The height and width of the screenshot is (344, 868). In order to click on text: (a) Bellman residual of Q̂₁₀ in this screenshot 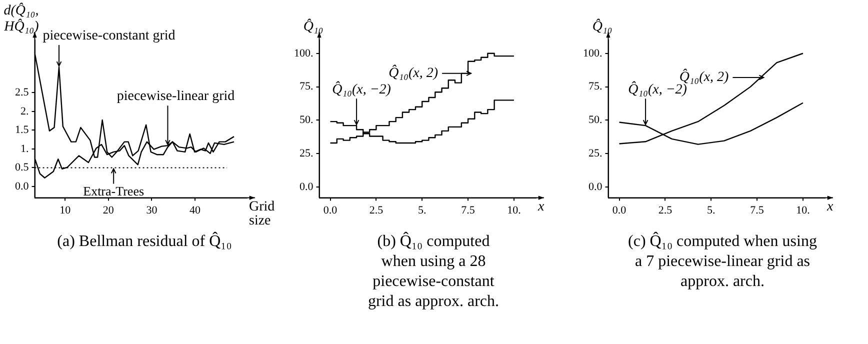, I will do `click(144, 242)`.